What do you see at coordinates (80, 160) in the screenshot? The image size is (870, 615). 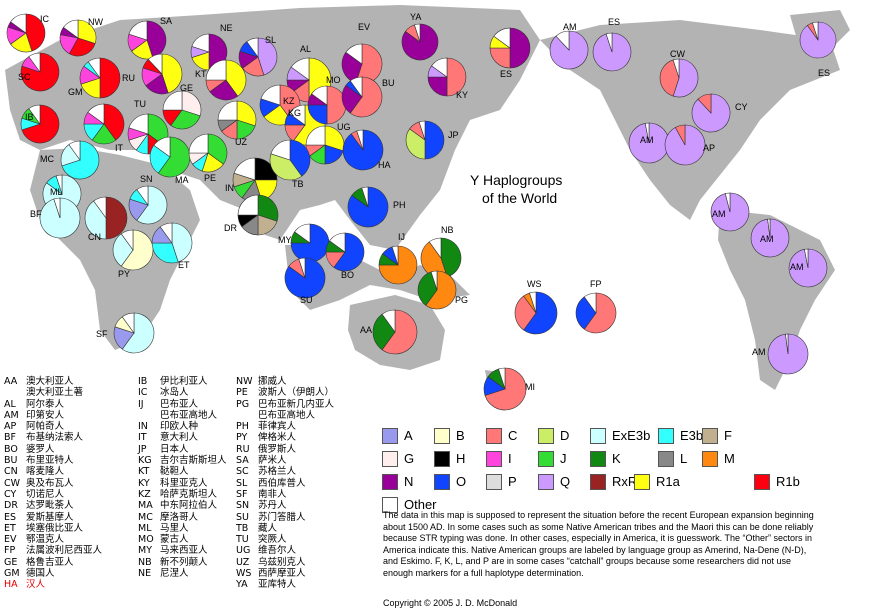 I see `pie-slice-e3b` at bounding box center [80, 160].